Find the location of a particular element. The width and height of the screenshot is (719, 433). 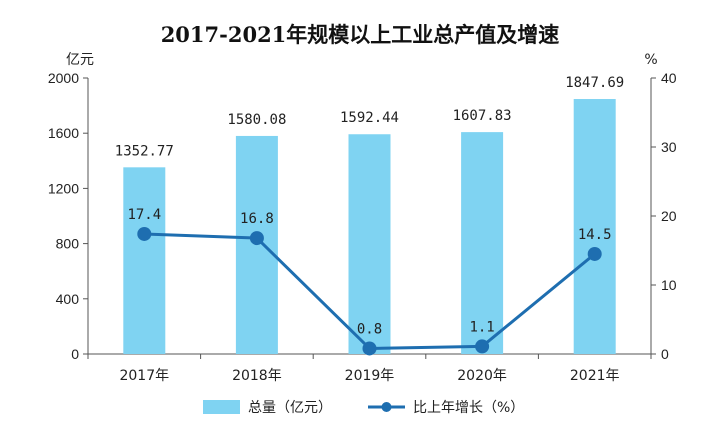

left-tick-label: 1600 is located at coordinates (63, 133).